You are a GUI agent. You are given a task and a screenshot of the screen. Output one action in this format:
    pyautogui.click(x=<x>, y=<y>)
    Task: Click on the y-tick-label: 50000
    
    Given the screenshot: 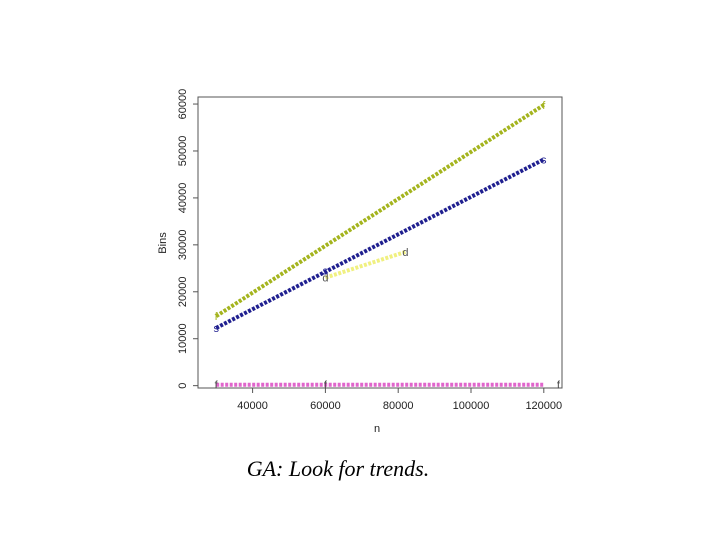 What is the action you would take?
    pyautogui.click(x=183, y=151)
    